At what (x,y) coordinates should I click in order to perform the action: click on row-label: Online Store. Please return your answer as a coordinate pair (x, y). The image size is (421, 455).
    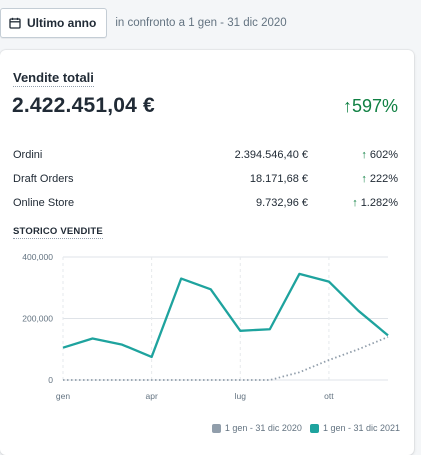
    Looking at the image, I should click on (44, 203).